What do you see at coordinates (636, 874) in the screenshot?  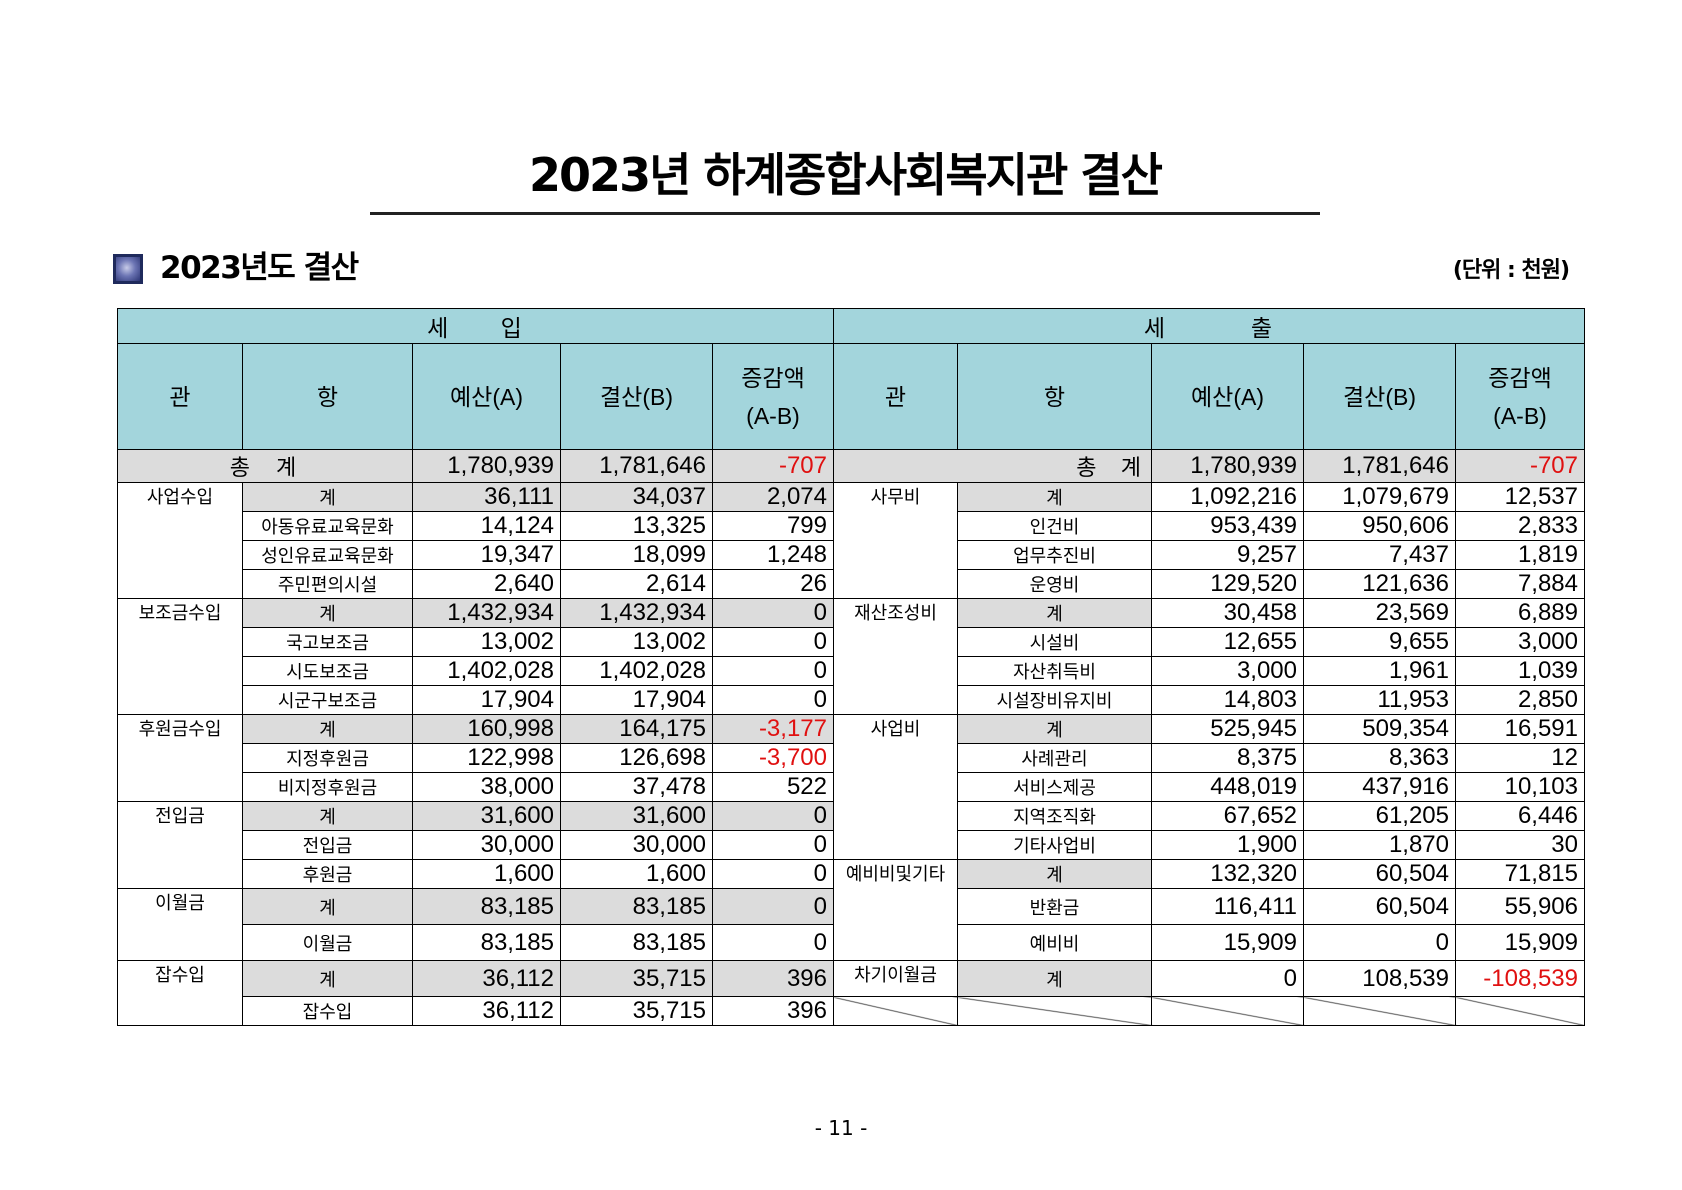 I see `revenue-settlement: 1,600` at bounding box center [636, 874].